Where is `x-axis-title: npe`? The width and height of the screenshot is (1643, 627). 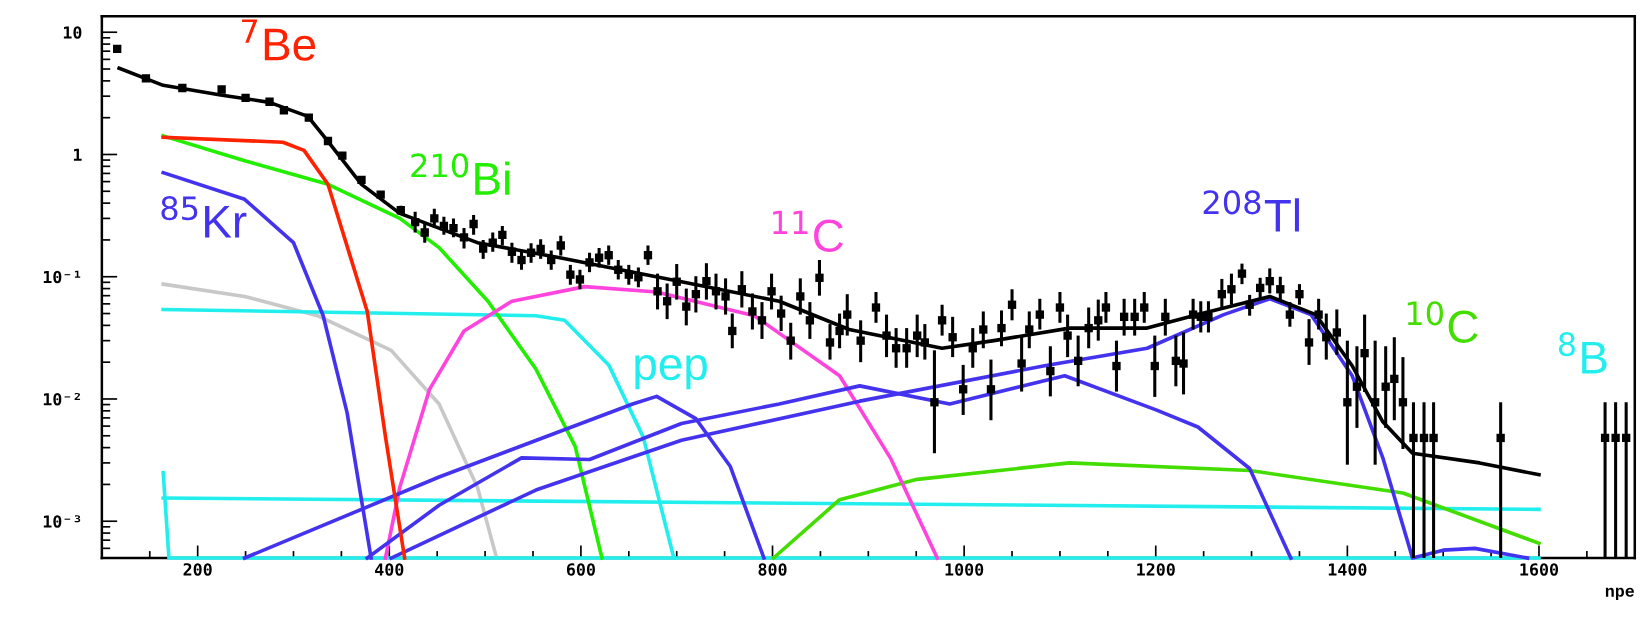 x-axis-title: npe is located at coordinates (1619, 594).